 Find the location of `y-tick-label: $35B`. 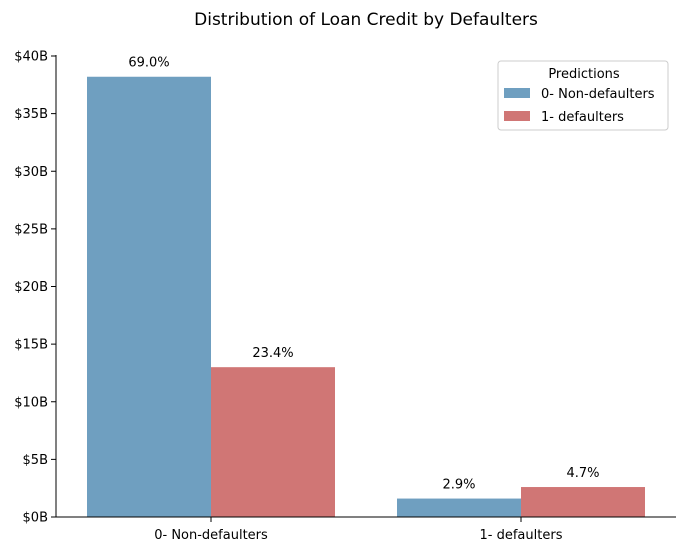

y-tick-label: $35B is located at coordinates (31, 114).